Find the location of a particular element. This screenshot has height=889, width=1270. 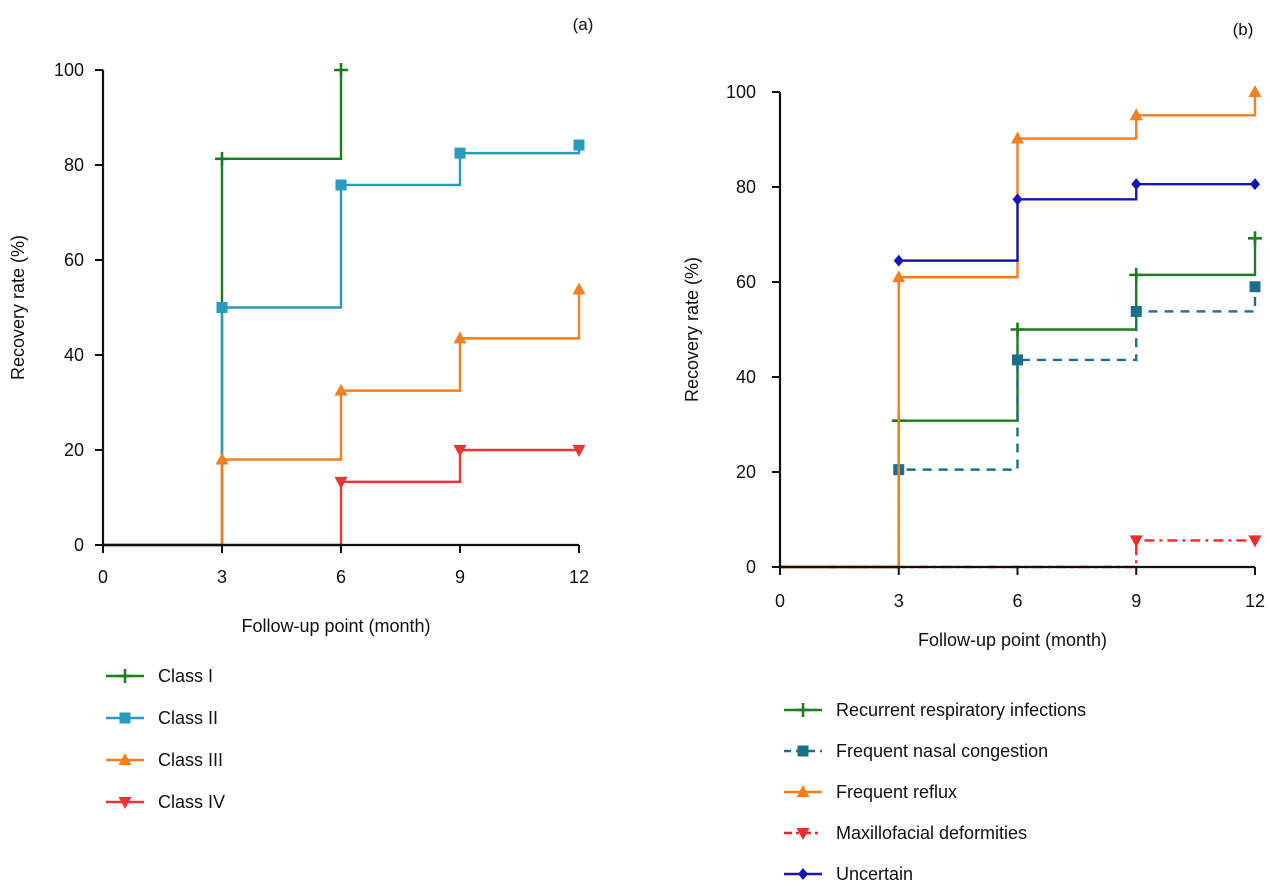

legend-label: Recurrent respiratory infections is located at coordinates (961, 710).